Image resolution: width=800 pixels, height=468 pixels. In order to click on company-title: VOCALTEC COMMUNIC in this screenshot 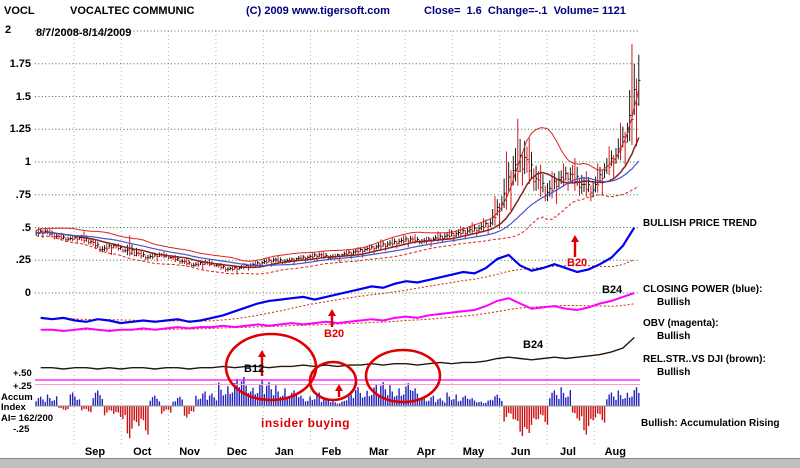, I will do `click(132, 11)`.